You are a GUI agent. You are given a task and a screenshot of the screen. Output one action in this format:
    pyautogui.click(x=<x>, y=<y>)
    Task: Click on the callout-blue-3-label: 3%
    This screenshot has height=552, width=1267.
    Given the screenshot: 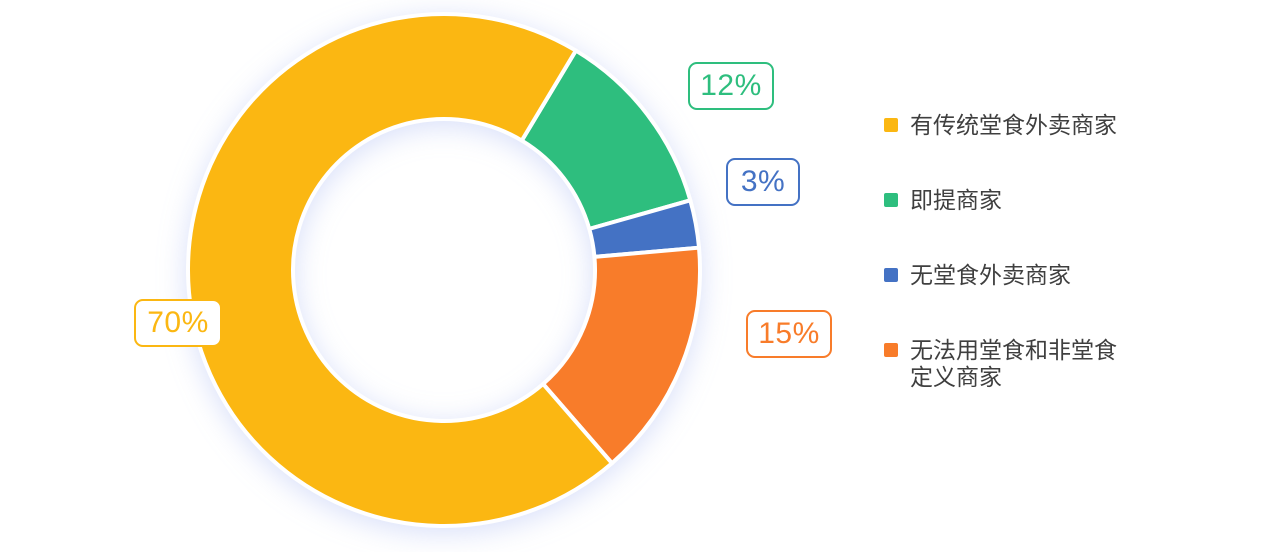 What is the action you would take?
    pyautogui.click(x=763, y=181)
    